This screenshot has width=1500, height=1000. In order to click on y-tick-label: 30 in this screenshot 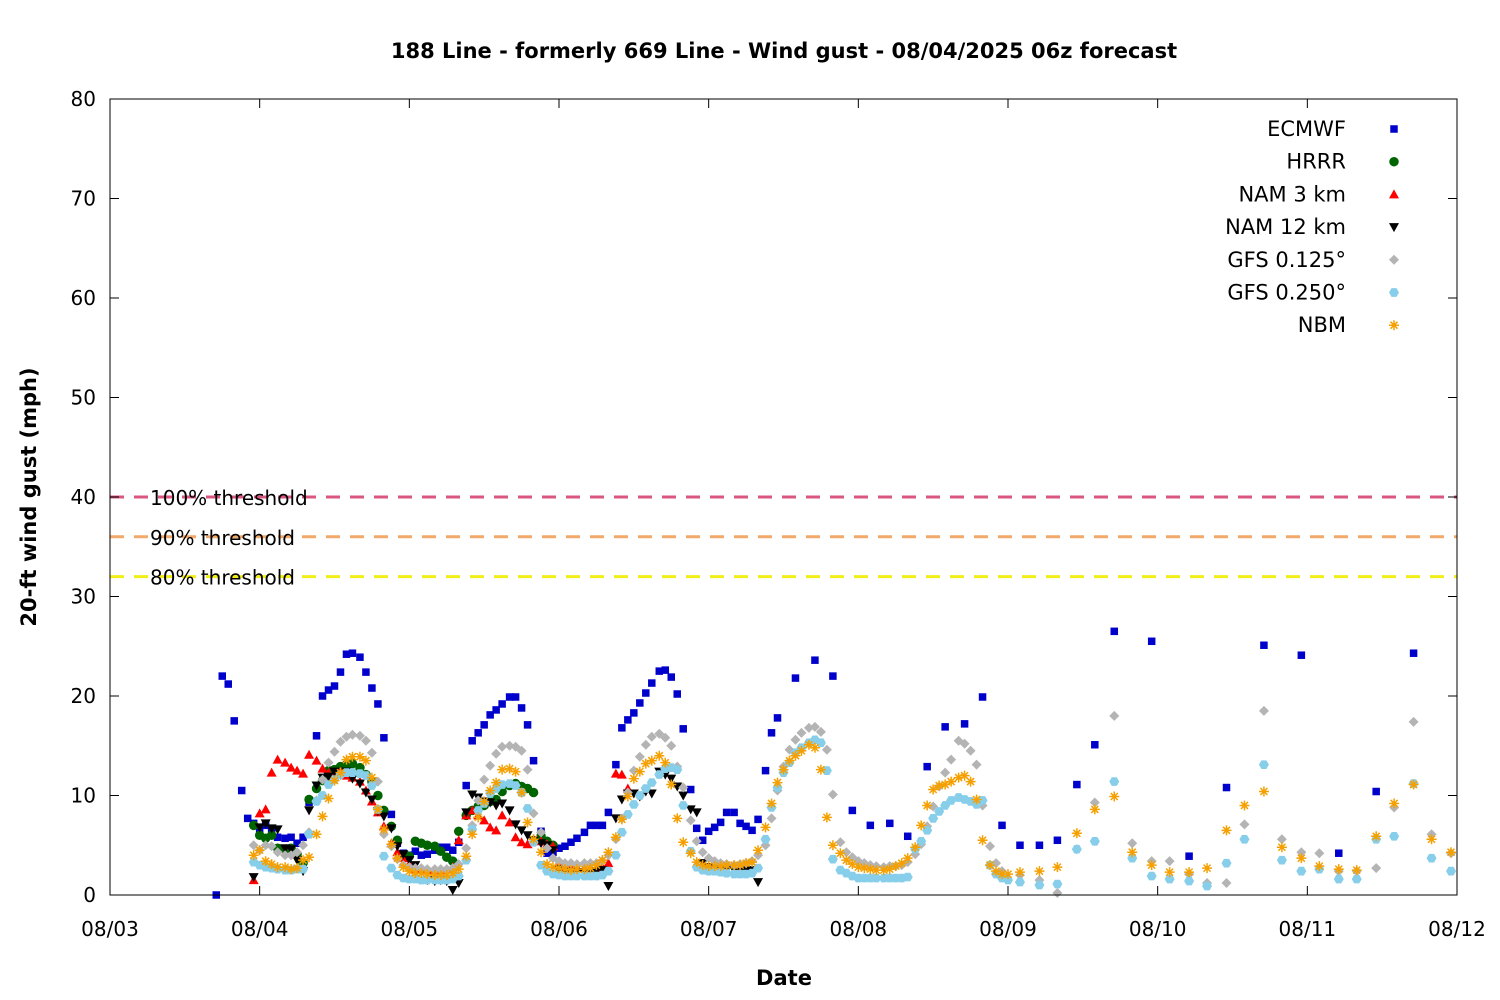, I will do `click(83, 597)`.